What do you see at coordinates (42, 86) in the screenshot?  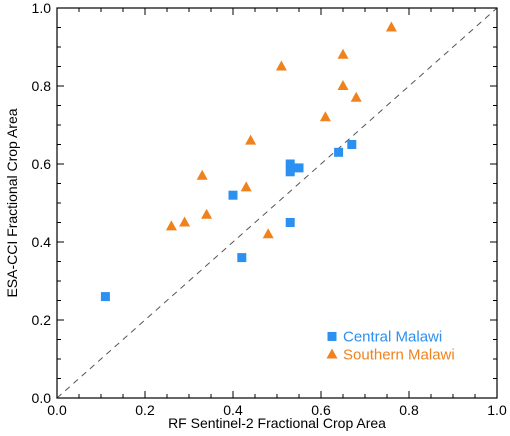 I see `y-tick-label: 0.8` at bounding box center [42, 86].